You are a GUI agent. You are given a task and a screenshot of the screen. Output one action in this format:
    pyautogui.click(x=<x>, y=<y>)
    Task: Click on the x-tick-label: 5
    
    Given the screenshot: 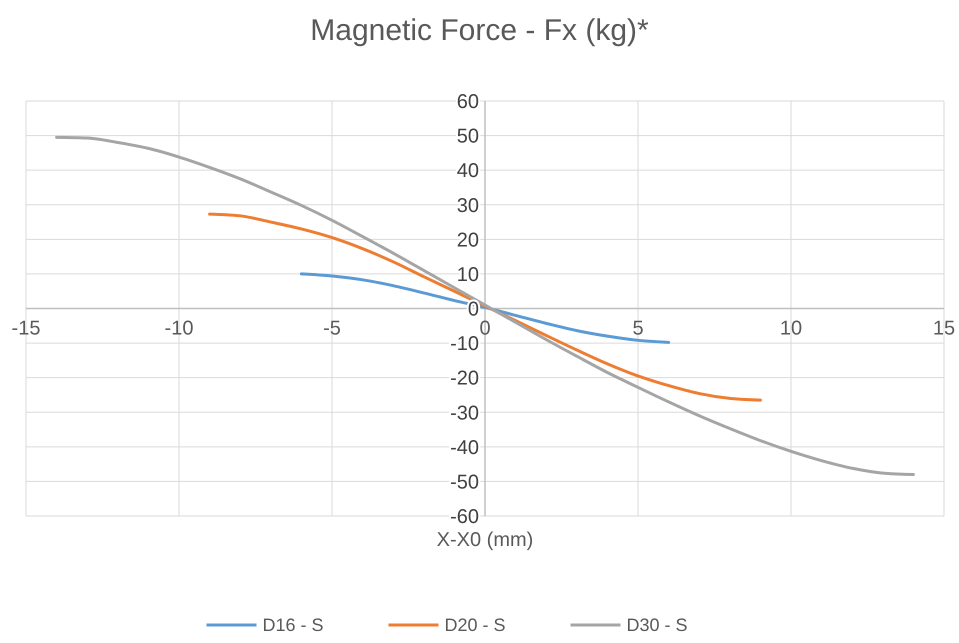 What is the action you would take?
    pyautogui.click(x=638, y=329)
    